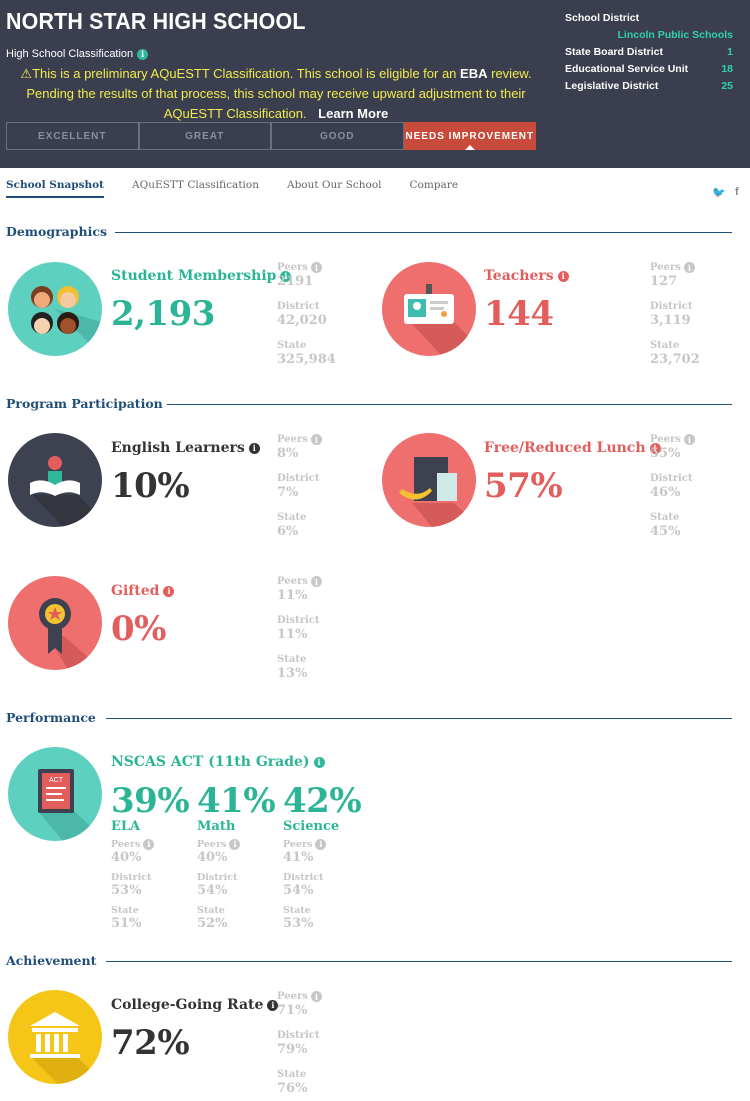 The width and height of the screenshot is (750, 1101). What do you see at coordinates (675, 35) in the screenshot?
I see `school-district-link: Lincoln Public Schools` at bounding box center [675, 35].